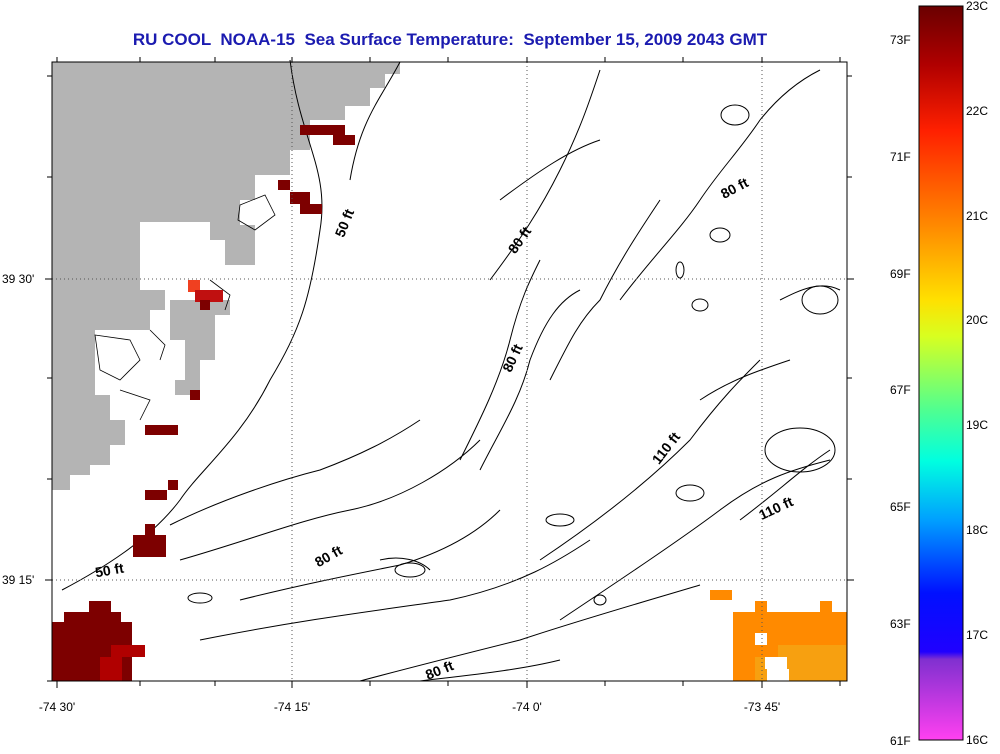 This screenshot has width=1000, height=754. I want to click on colorbar-label-c: 17C, so click(977, 635).